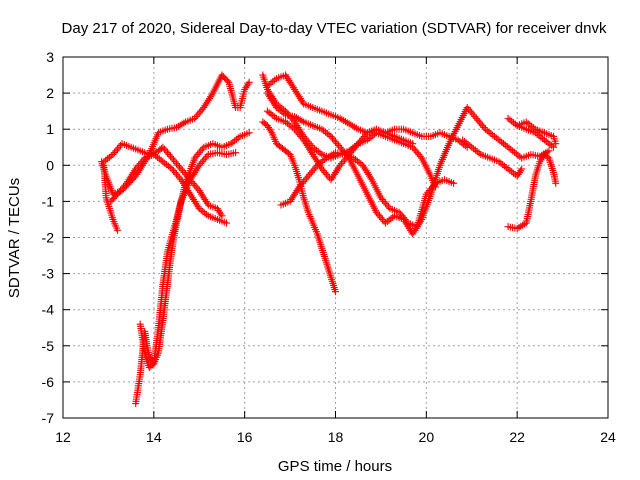  I want to click on y-tick-label: 2, so click(50, 93).